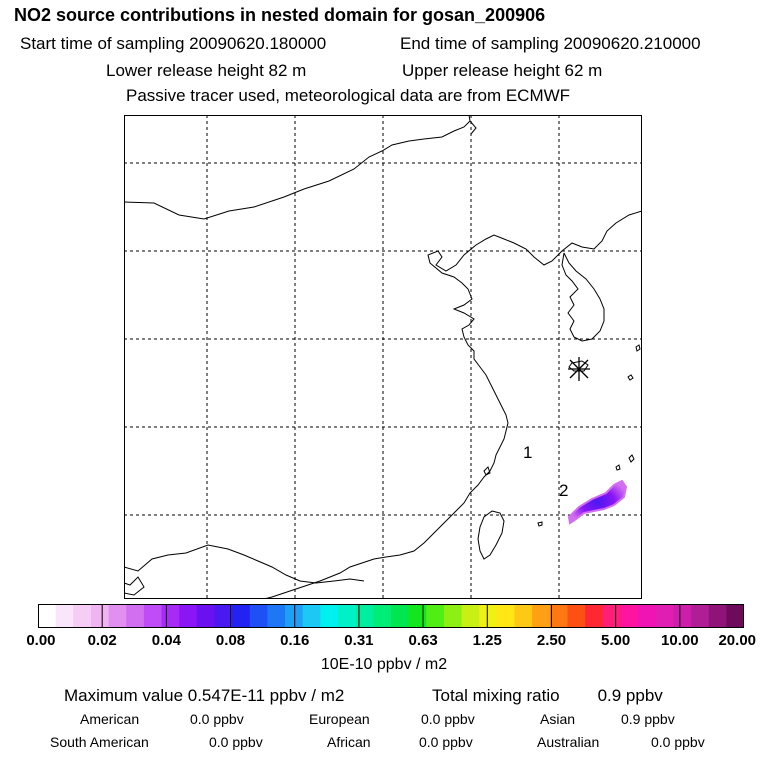 Image resolution: width=768 pixels, height=768 pixels. What do you see at coordinates (448, 719) in the screenshot?
I see `source-value-european: 0.0 ppbv` at bounding box center [448, 719].